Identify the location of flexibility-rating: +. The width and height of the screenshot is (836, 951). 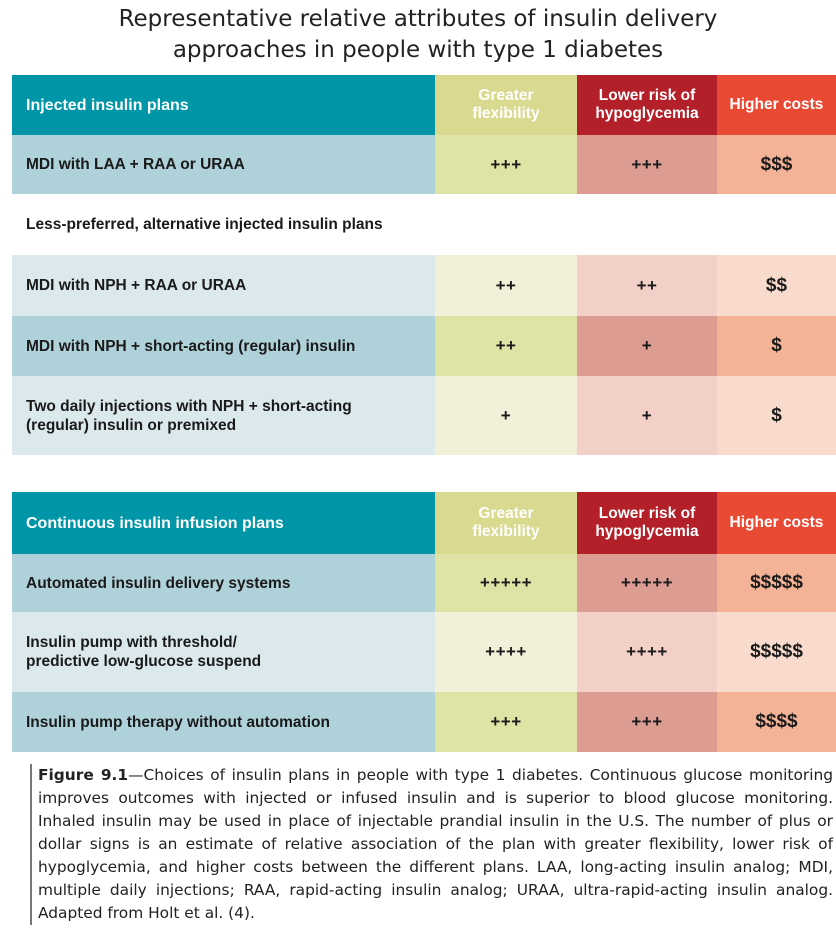
(506, 415).